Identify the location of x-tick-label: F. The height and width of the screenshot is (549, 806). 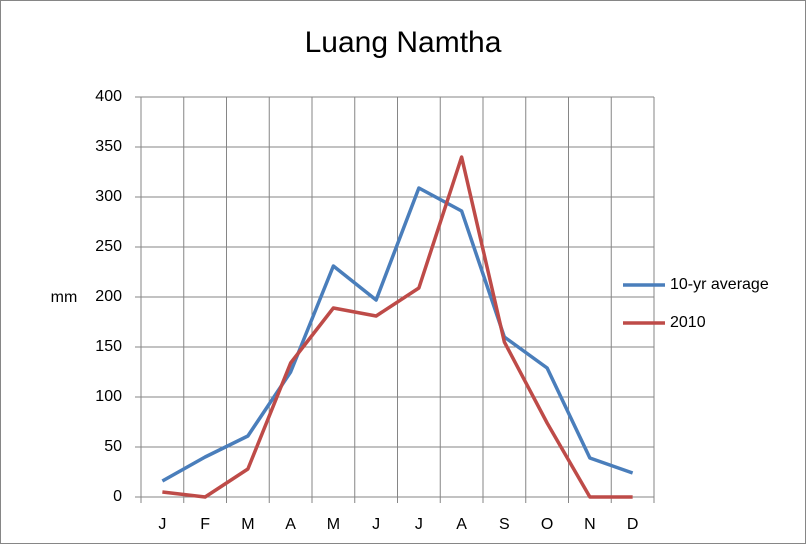
(205, 524).